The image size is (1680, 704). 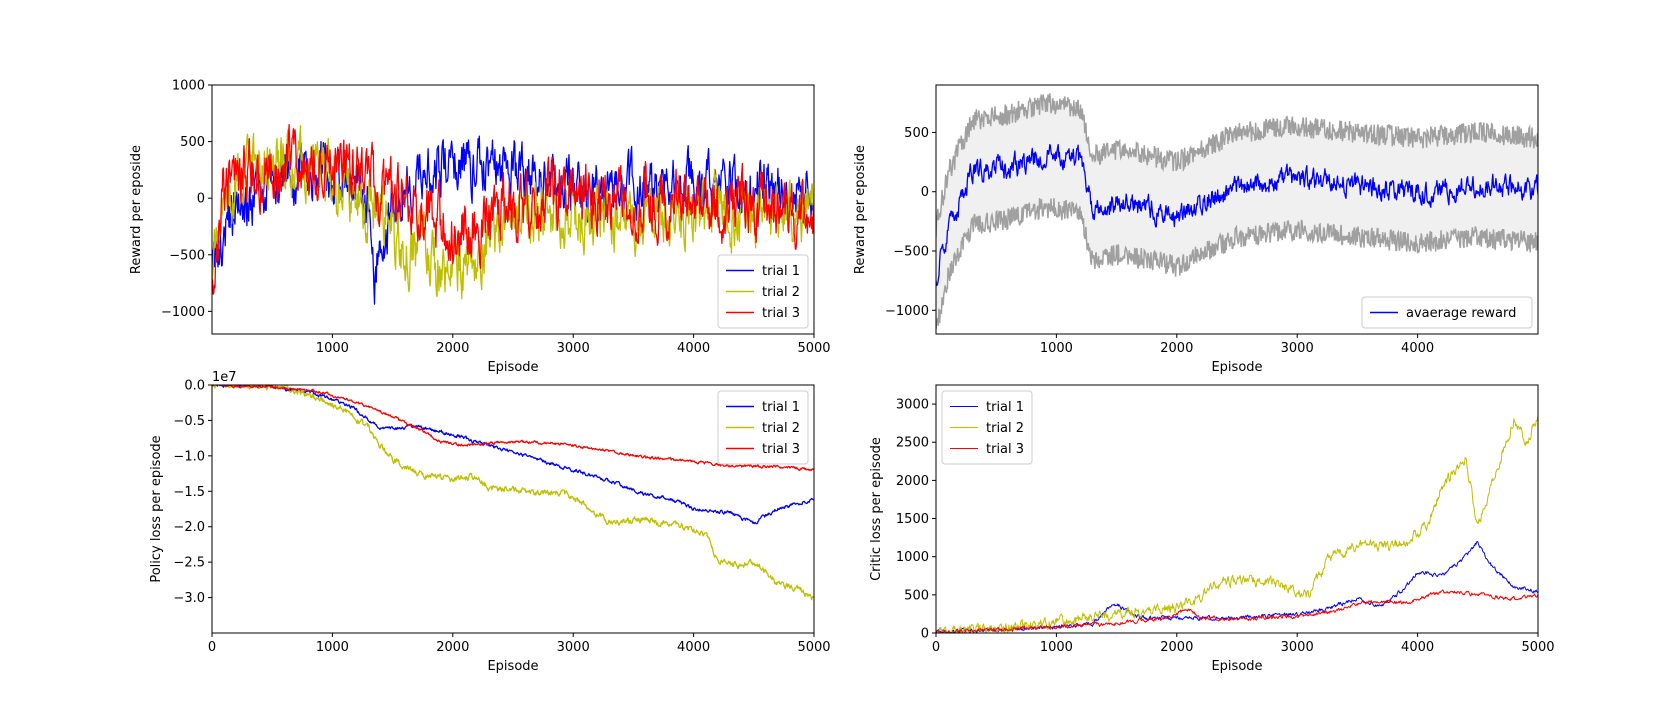 I want to click on y-tick-label: 3000, so click(x=912, y=405).